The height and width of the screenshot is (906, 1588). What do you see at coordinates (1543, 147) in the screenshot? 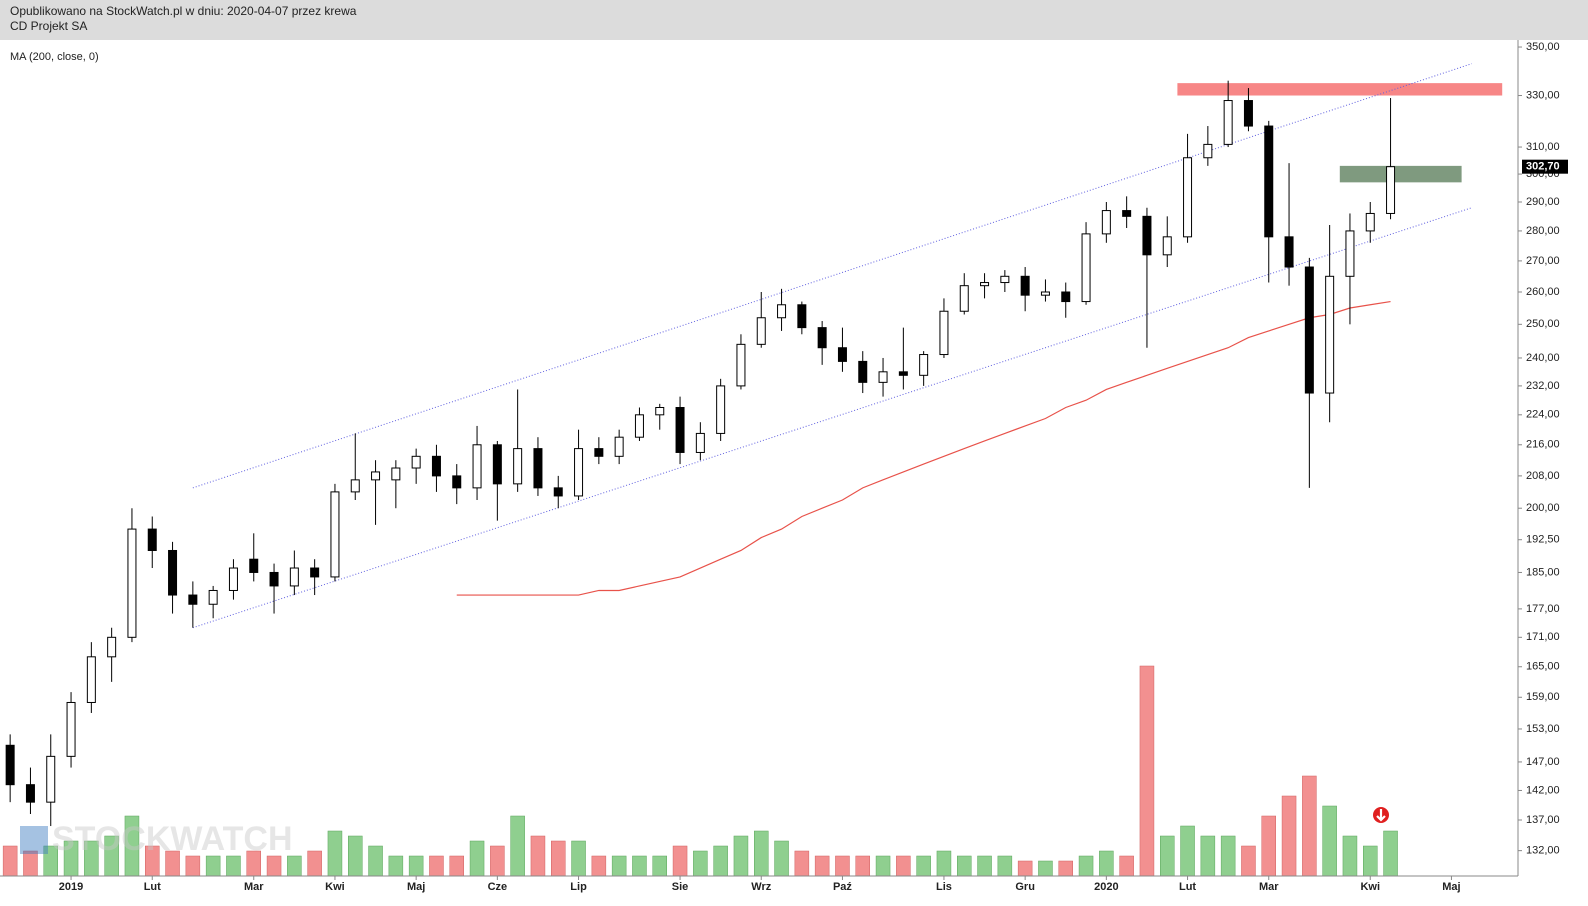
I see `y-tick-label: 310,00` at bounding box center [1543, 147].